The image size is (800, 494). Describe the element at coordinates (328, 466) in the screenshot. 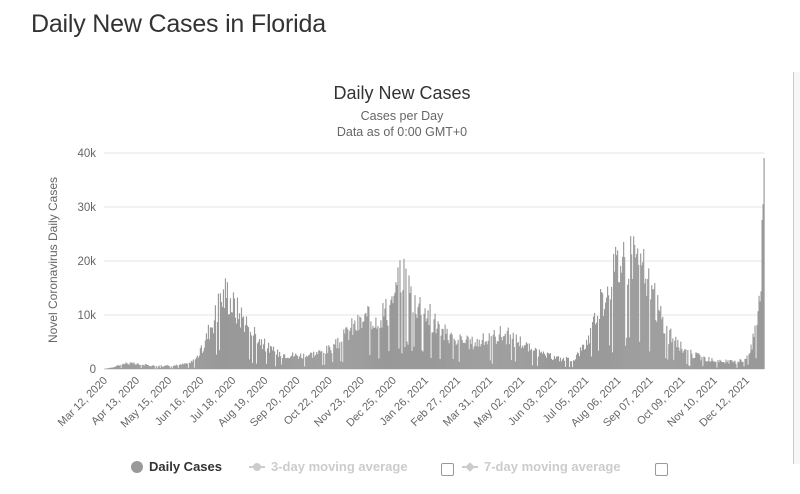

I see `legend-item-3-day-average: 3-day moving average` at that location.